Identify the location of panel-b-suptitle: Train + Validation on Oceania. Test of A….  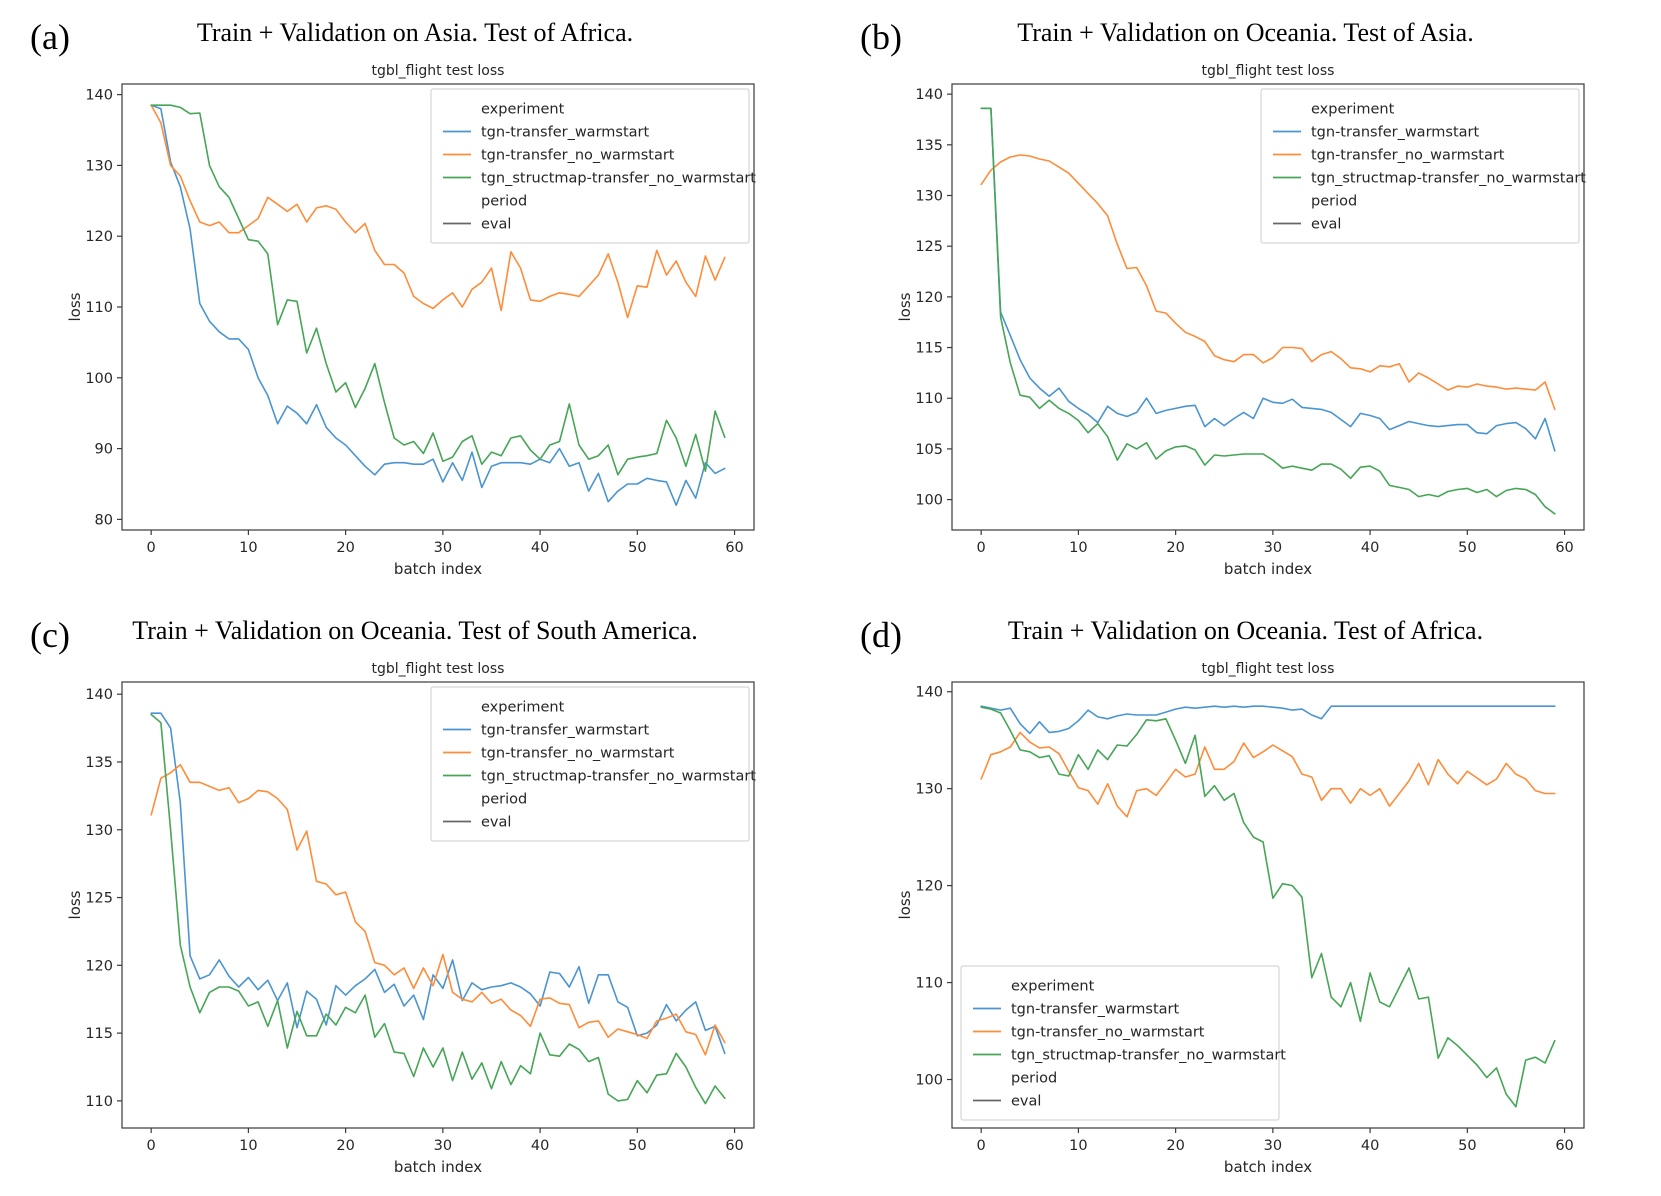
(1245, 32).